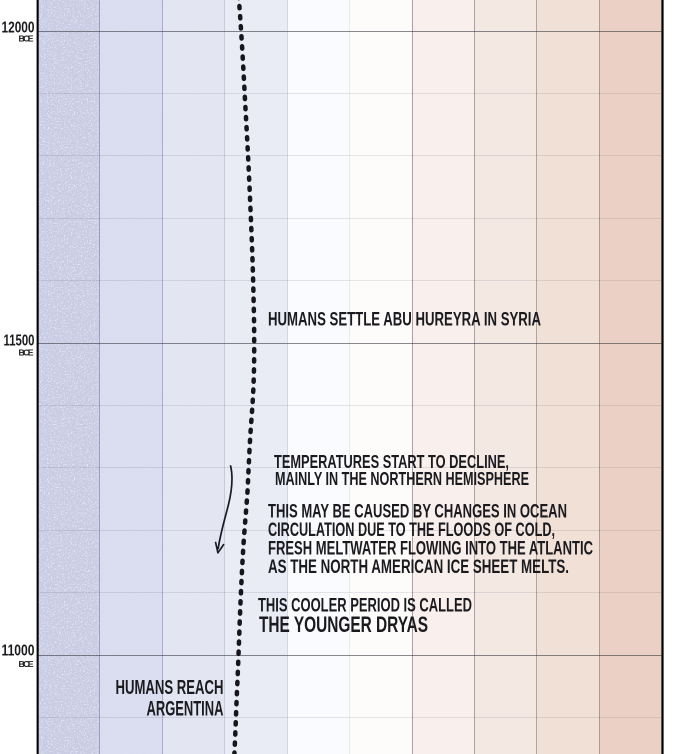  I want to click on svg-text:HUMANS SETTLE ABU HUREYRA IN S: HUMANS SETTLE ABU HUREYRA IN SYRIA, so click(404, 320).